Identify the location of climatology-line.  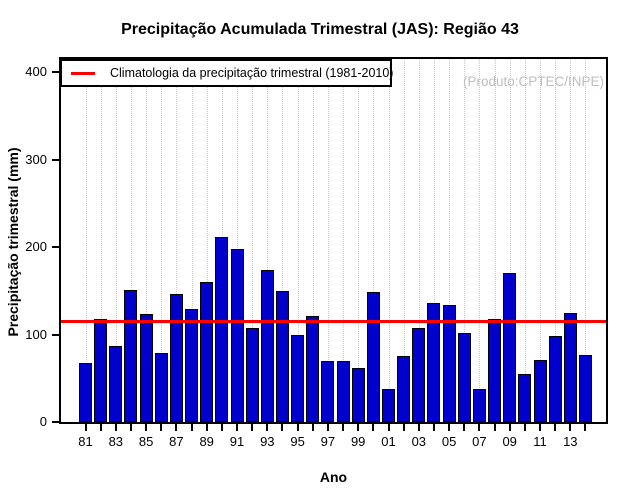
(333, 321).